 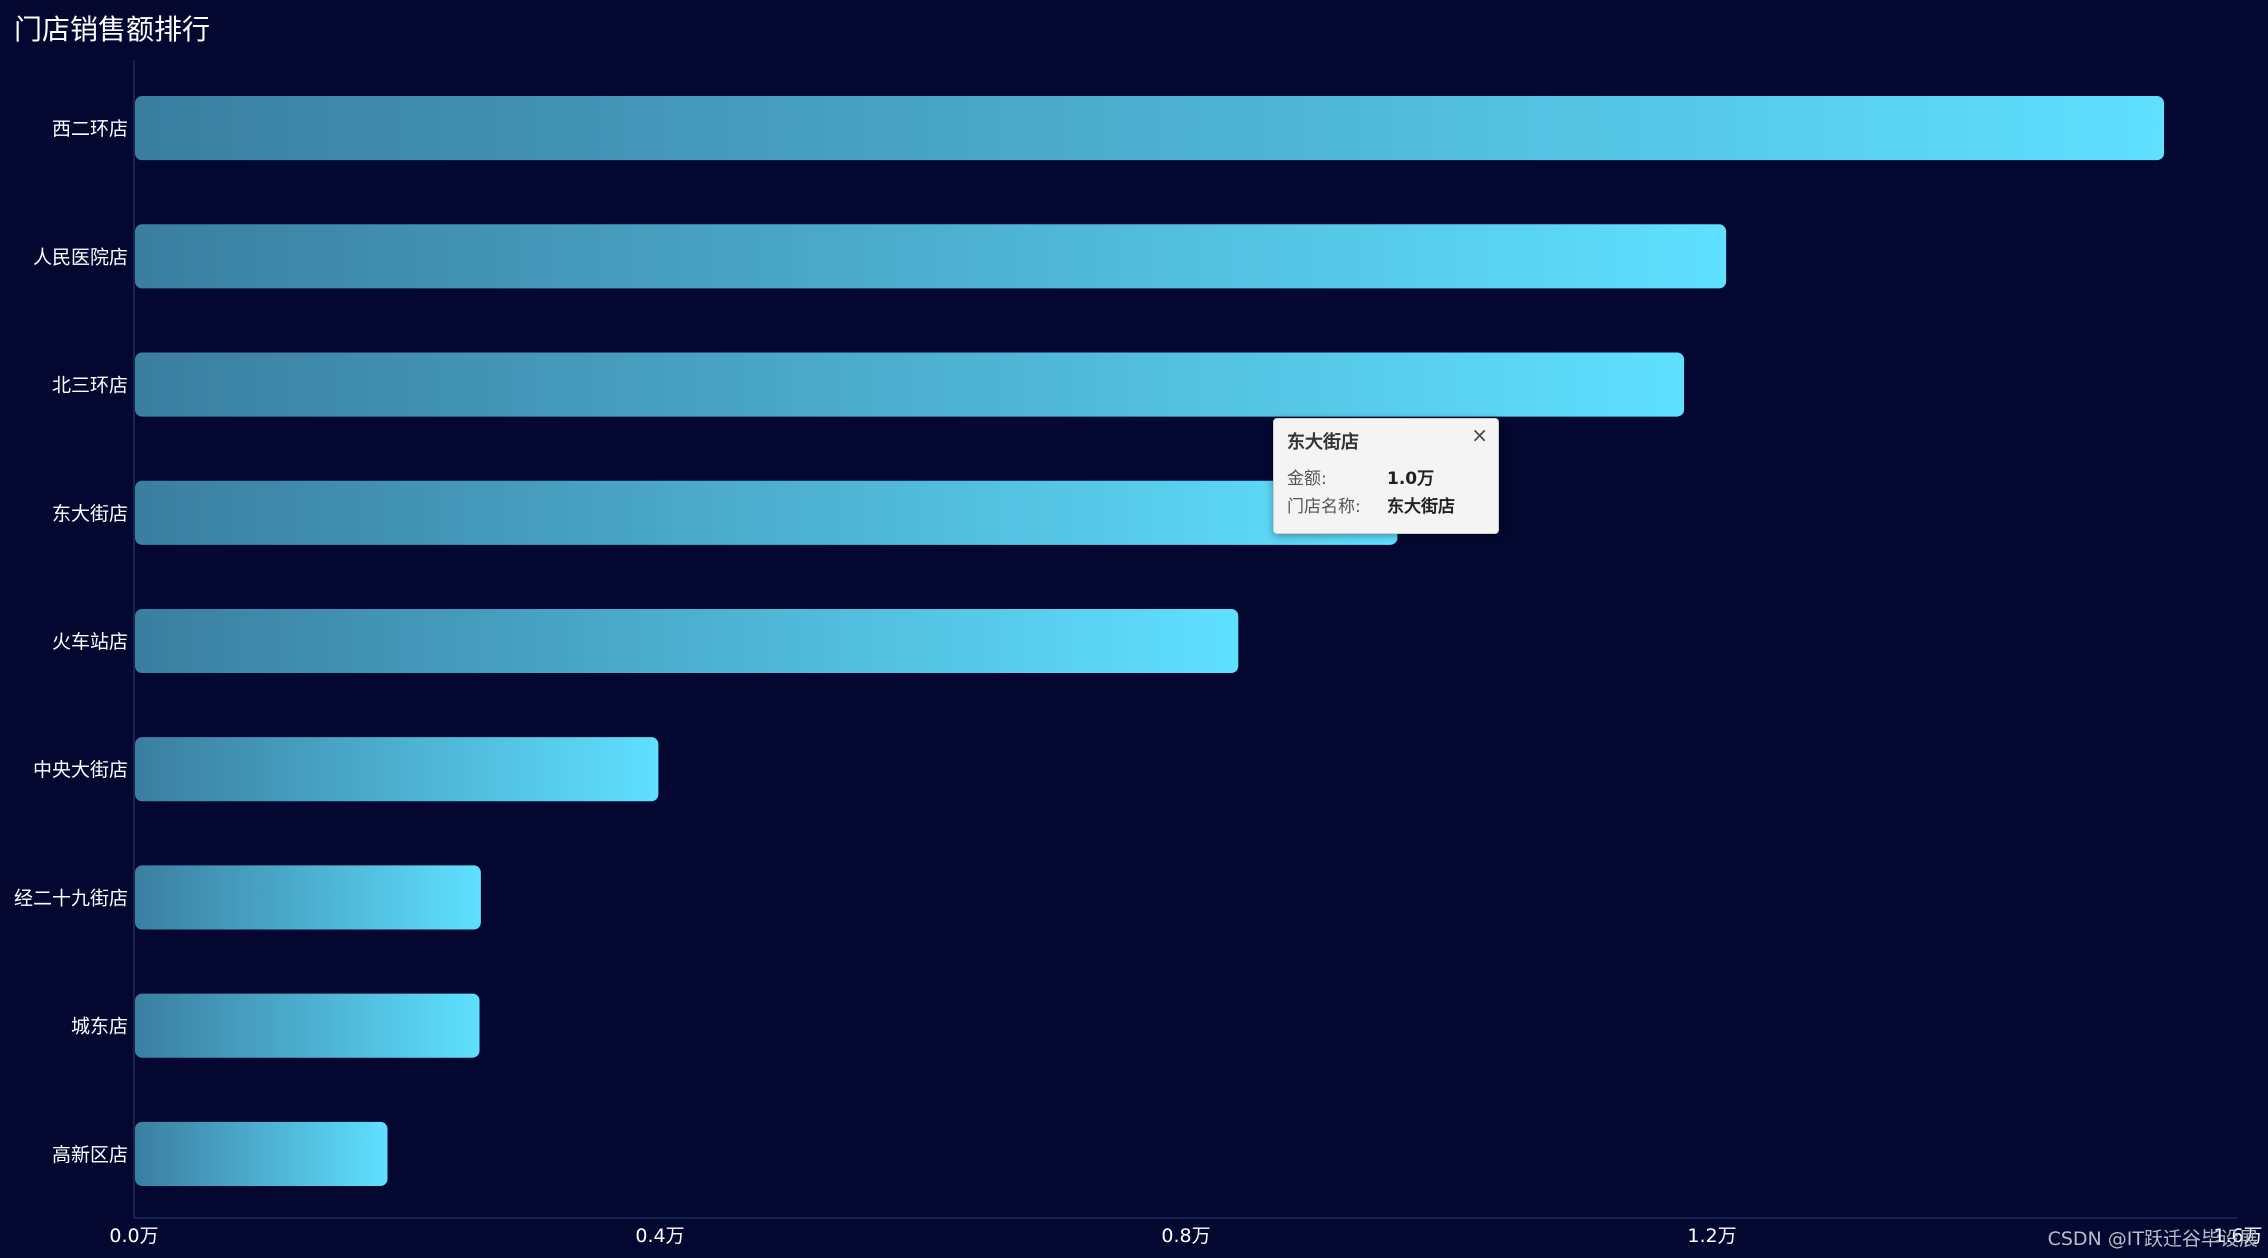 What do you see at coordinates (2152, 1239) in the screenshot?
I see `watermark: CSDN @IT跃迁谷毕设展` at bounding box center [2152, 1239].